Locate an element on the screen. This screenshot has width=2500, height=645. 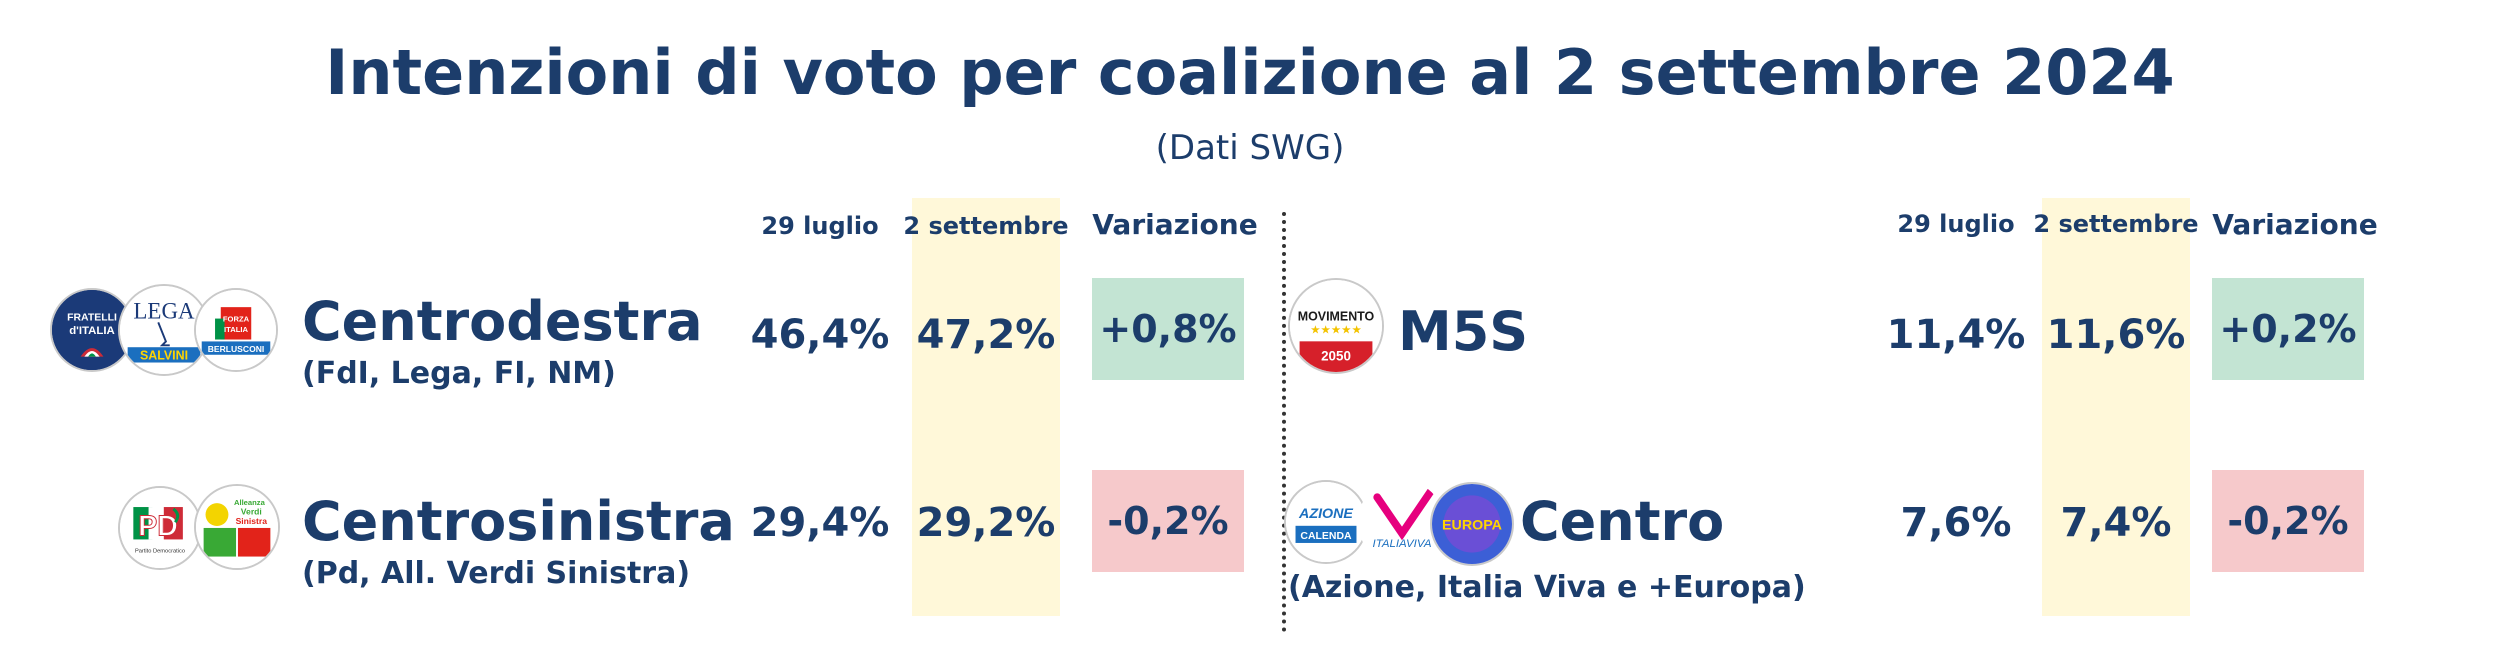
azione-logo-icon: AZIONE CALENDA is located at coordinates (1326, 522).